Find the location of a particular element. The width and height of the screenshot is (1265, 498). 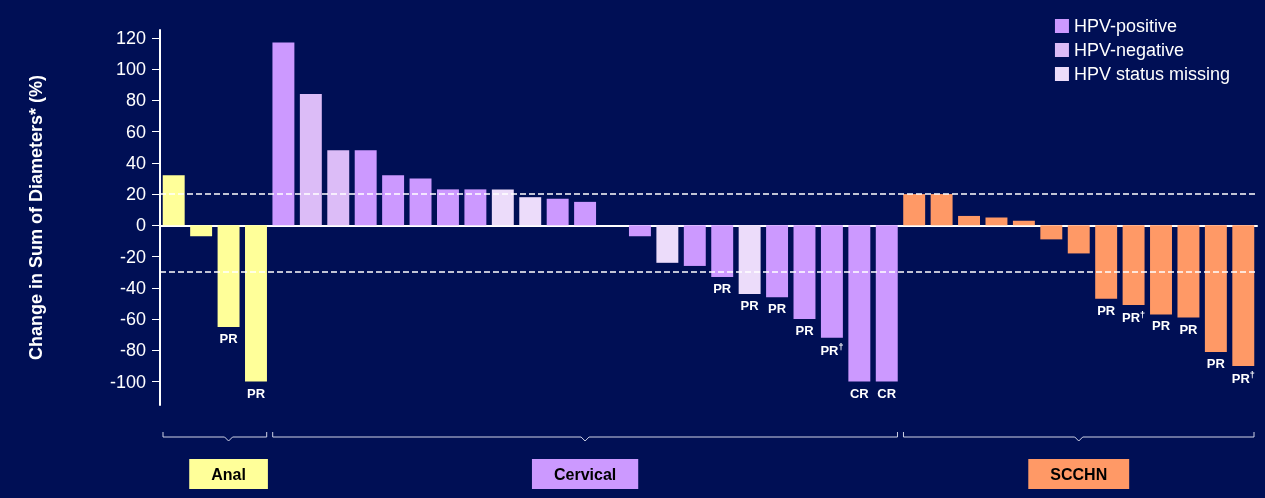

x-tick-label: Cervical is located at coordinates (585, 474).